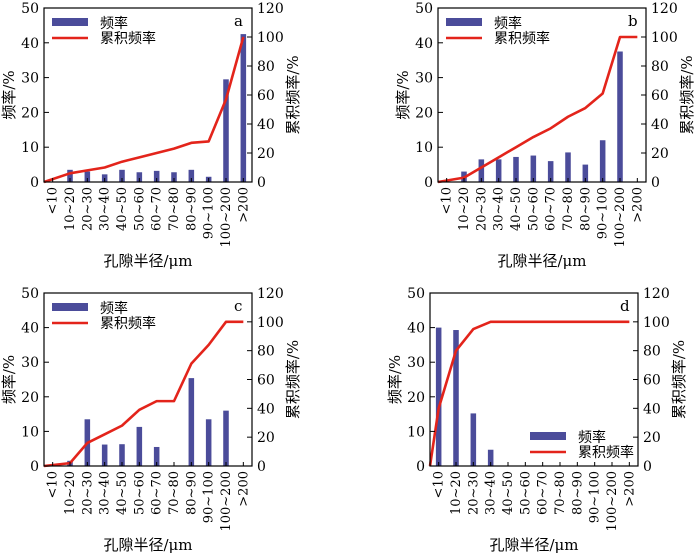 Image resolution: width=700 pixels, height=553 pixels. I want to click on left-tick-label: 20, so click(424, 113).